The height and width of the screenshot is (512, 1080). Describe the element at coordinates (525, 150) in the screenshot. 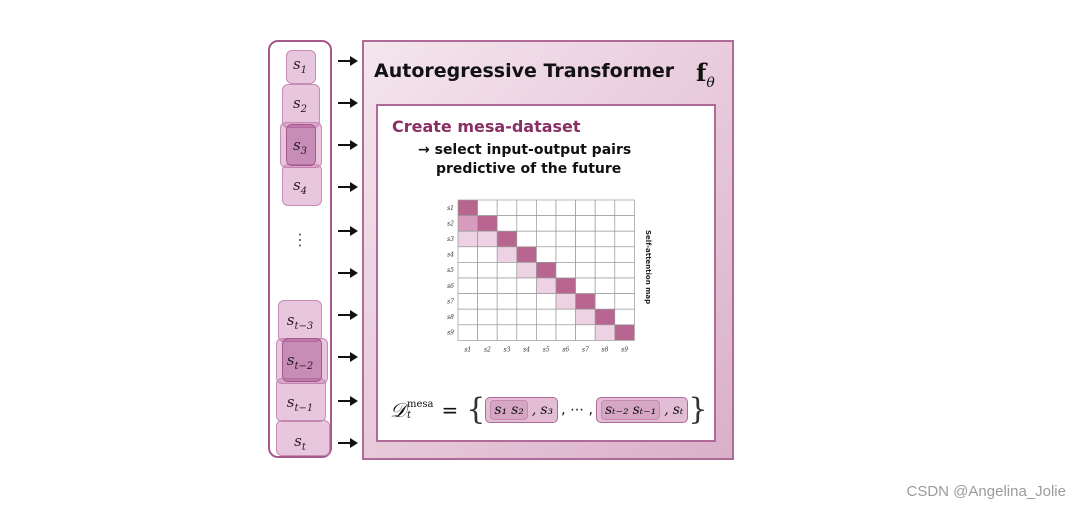

I see `mesa-description-line1: → select input-output pairs` at that location.